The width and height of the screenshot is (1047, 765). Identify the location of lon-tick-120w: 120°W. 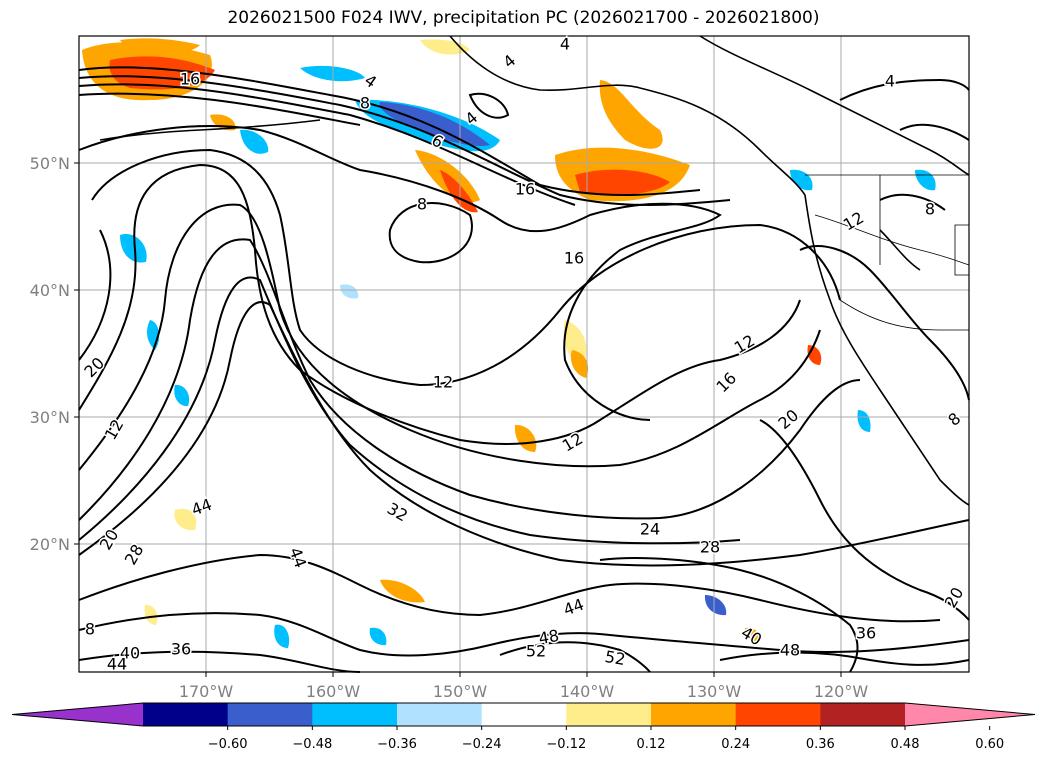
(841, 691).